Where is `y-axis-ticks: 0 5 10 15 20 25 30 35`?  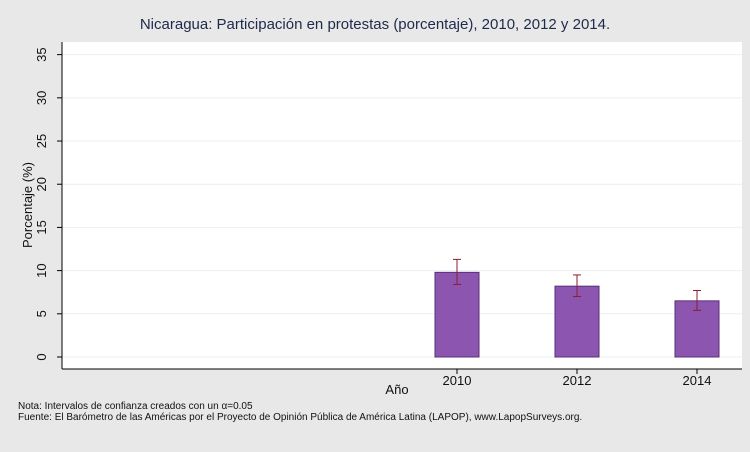 y-axis-ticks: 0 5 10 15 20 25 30 35 is located at coordinates (48, 204).